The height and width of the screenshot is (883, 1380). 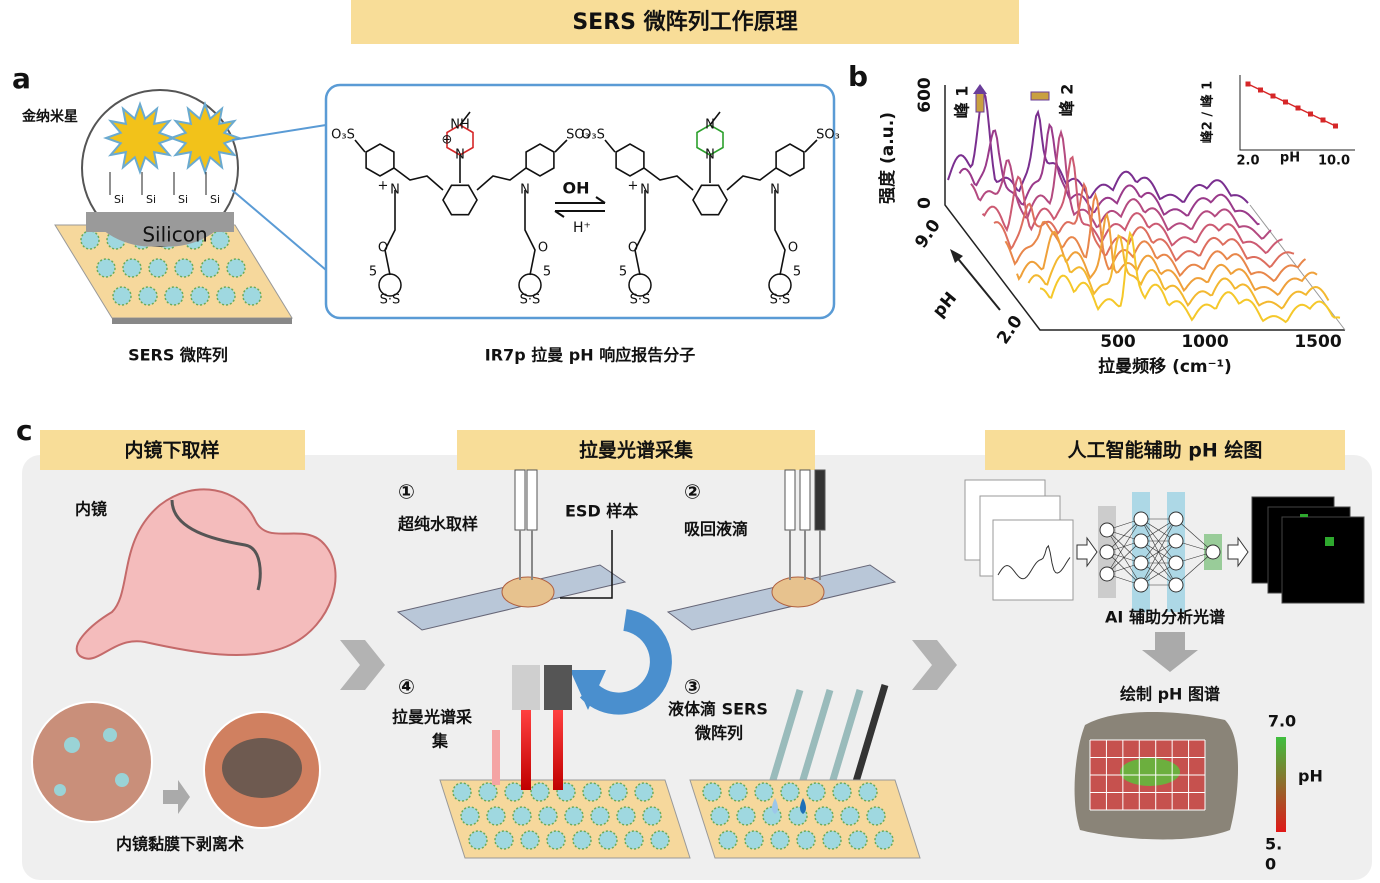 I want to click on header-box, so click(x=685, y=22).